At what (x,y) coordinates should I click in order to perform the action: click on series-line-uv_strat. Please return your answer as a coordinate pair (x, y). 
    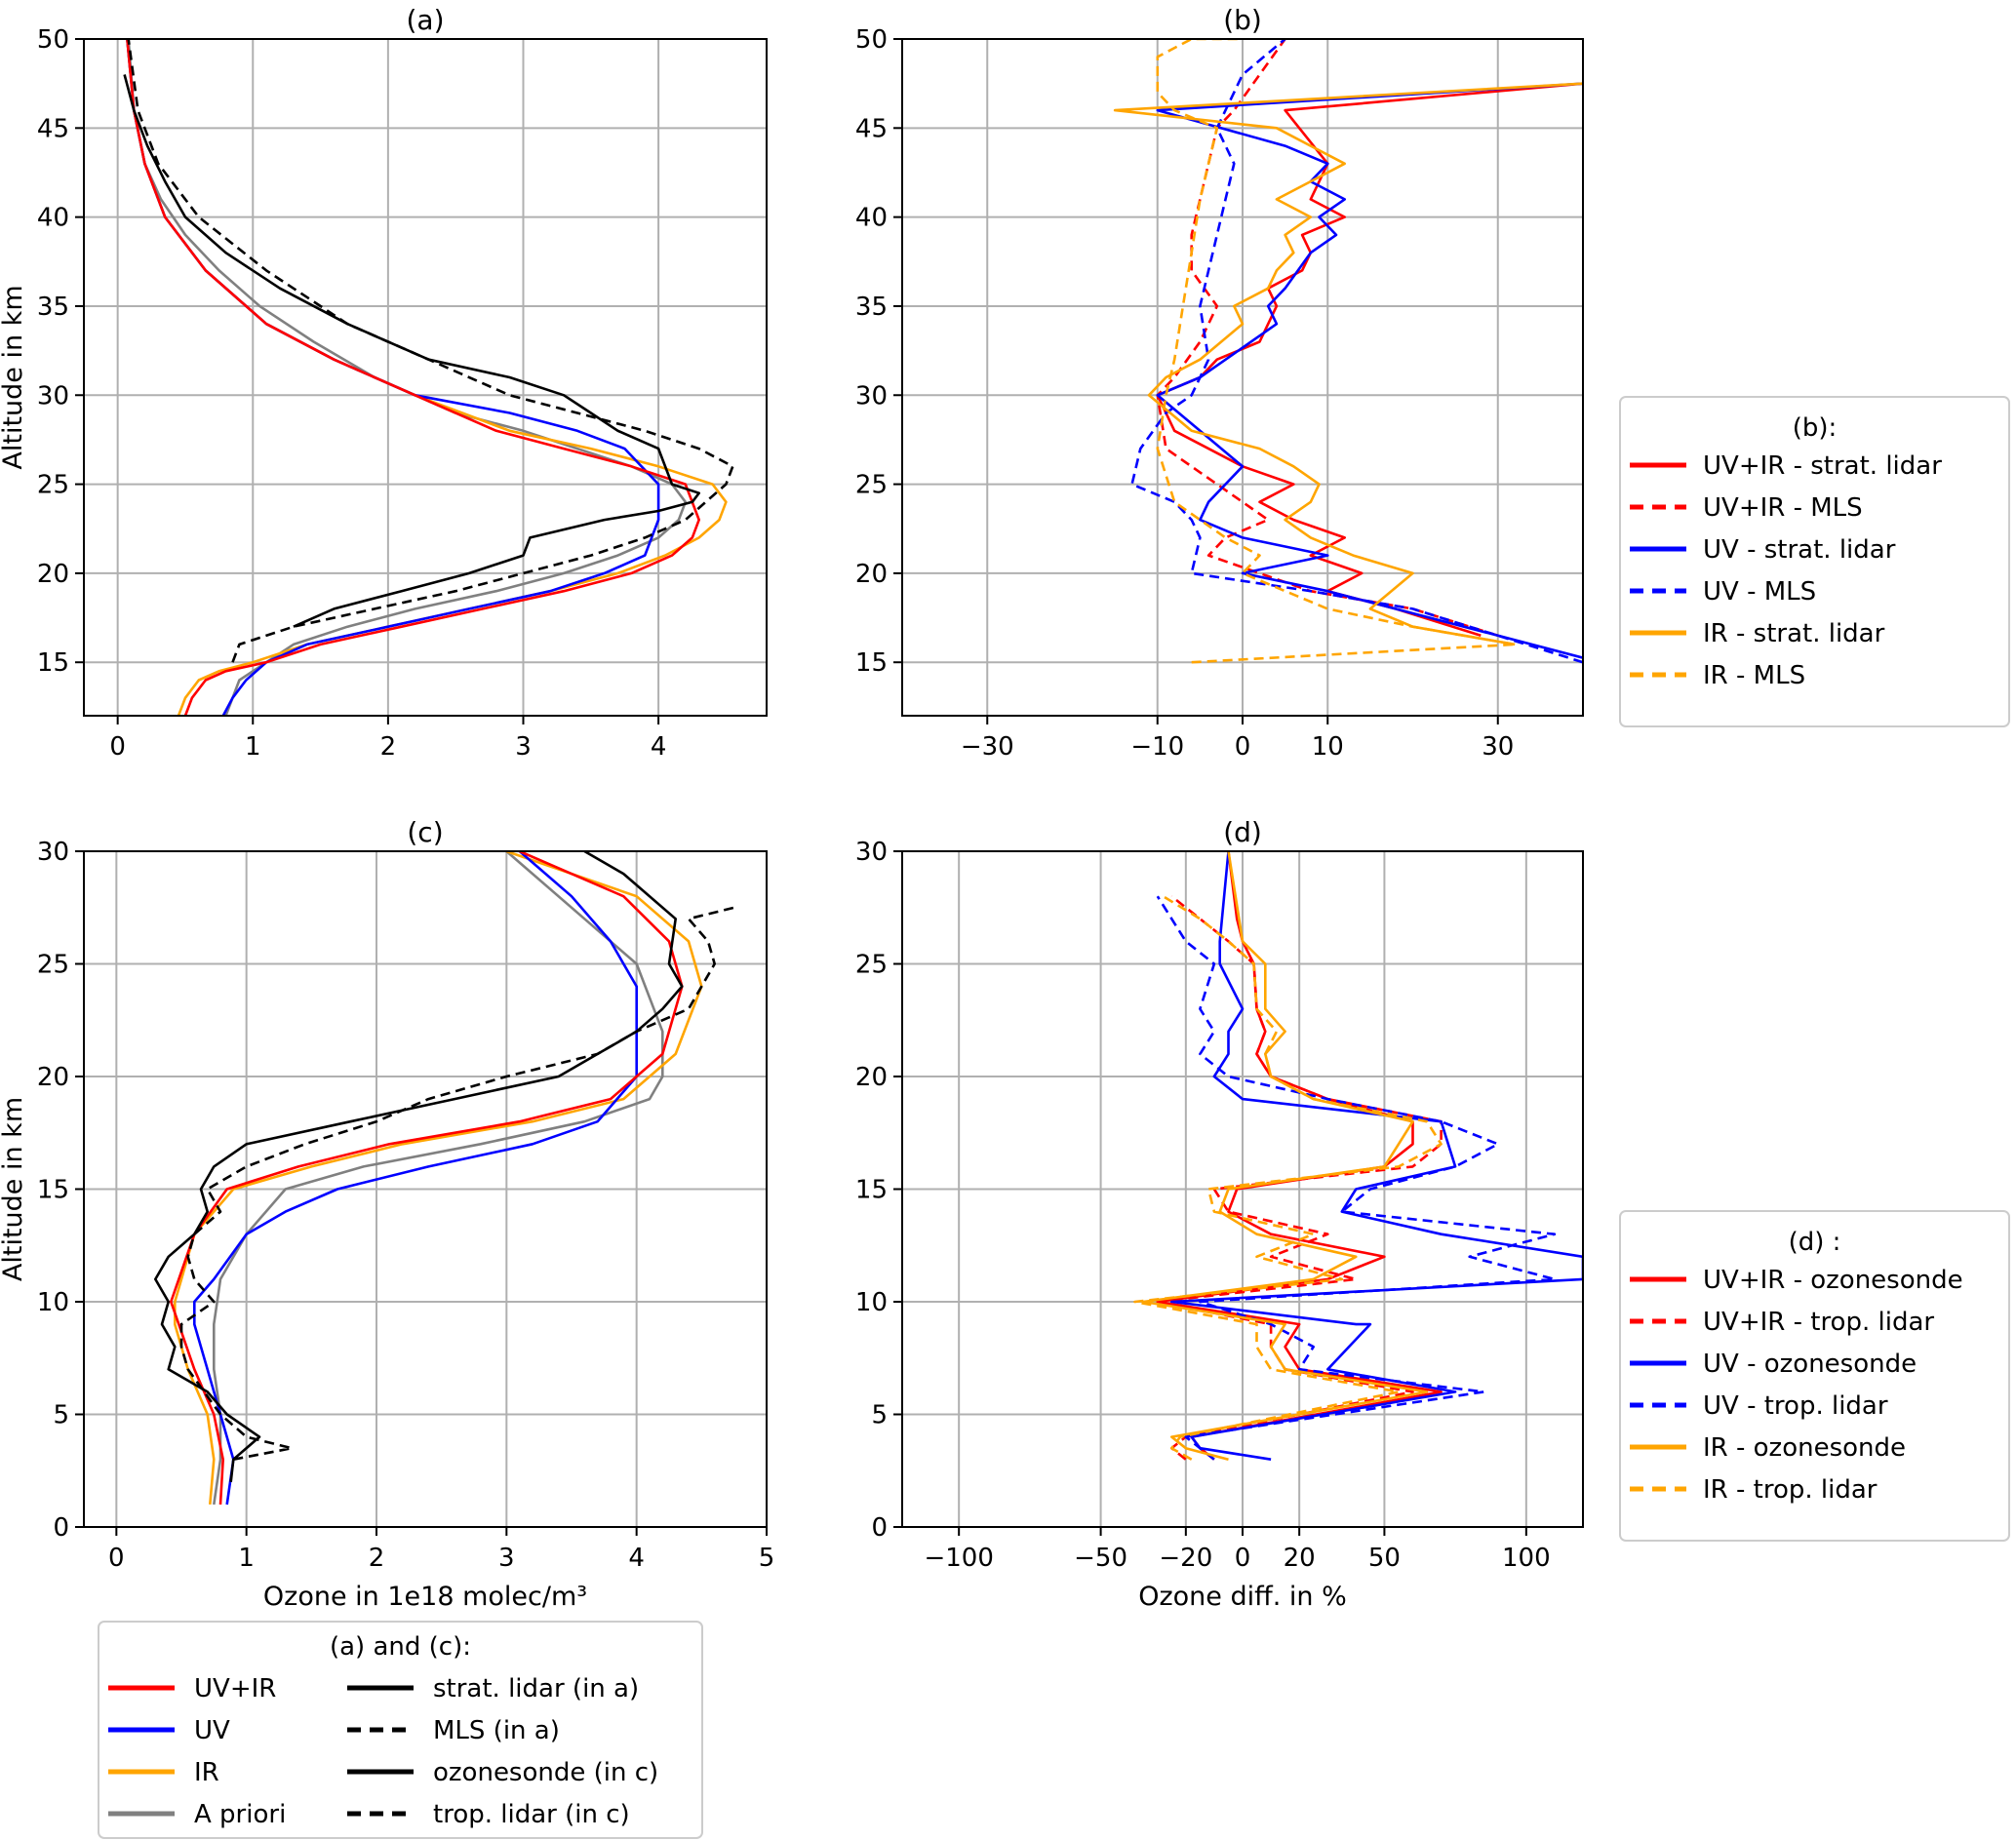
    Looking at the image, I should click on (1369, 370).